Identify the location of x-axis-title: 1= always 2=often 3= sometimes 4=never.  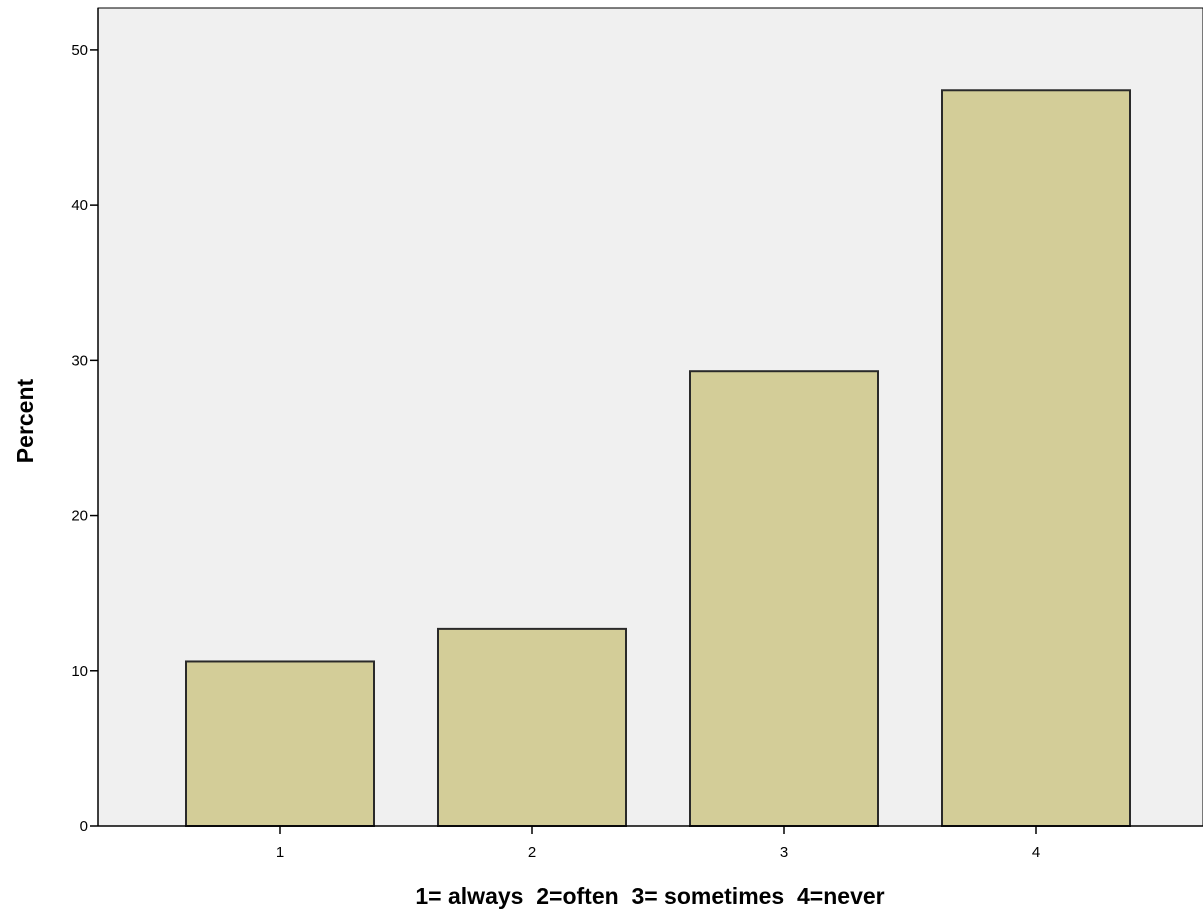
(649, 896).